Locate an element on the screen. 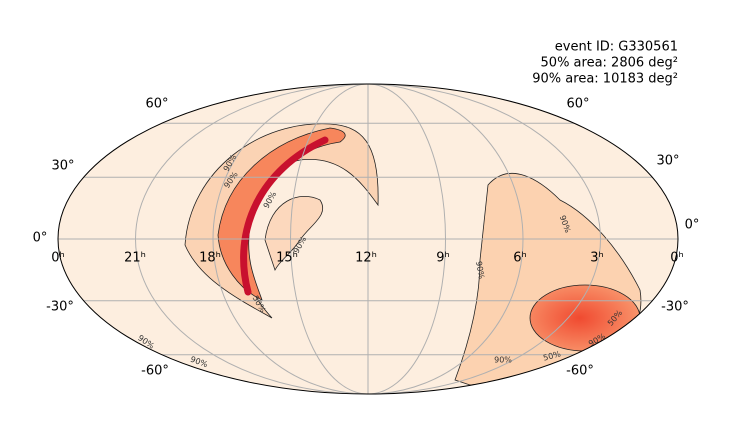 The width and height of the screenshot is (739, 425). ra-label: 6ʰ is located at coordinates (520, 258).